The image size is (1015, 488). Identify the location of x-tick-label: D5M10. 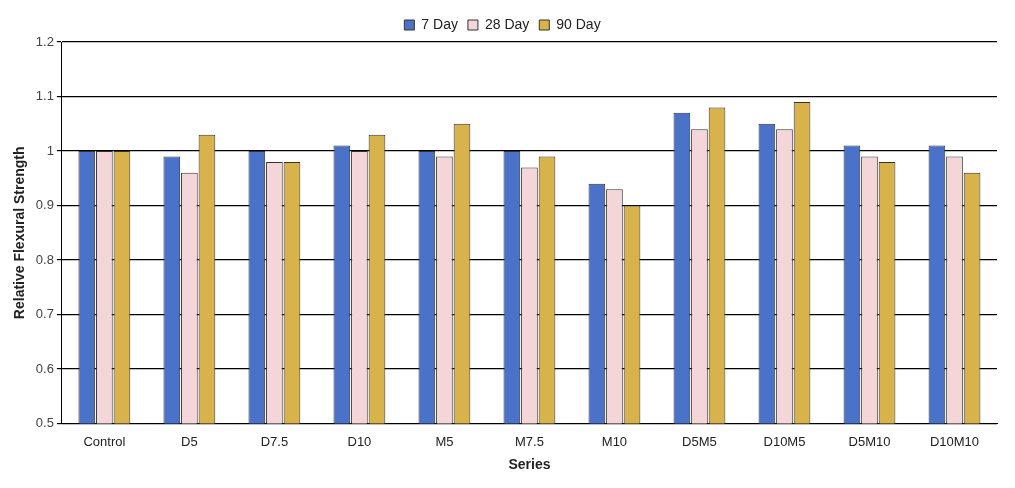
(869, 441).